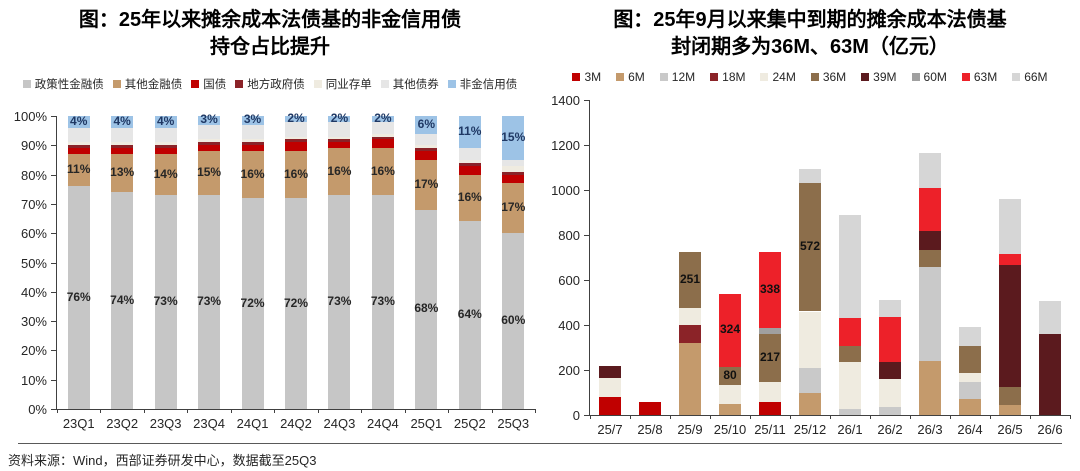 This screenshot has width=1080, height=471. Describe the element at coordinates (153, 85) in the screenshot. I see `legend-label: 其他金融债` at that location.